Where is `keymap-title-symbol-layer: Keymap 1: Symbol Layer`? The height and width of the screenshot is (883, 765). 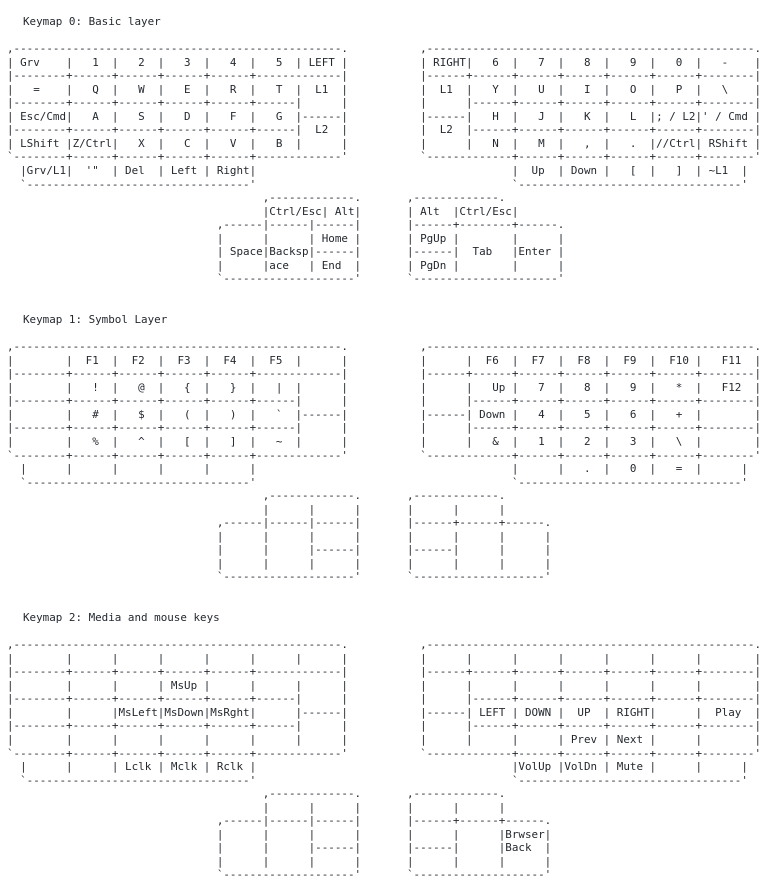
keymap-title-symbol-layer: Keymap 1: Symbol Layer is located at coordinates (95, 320).